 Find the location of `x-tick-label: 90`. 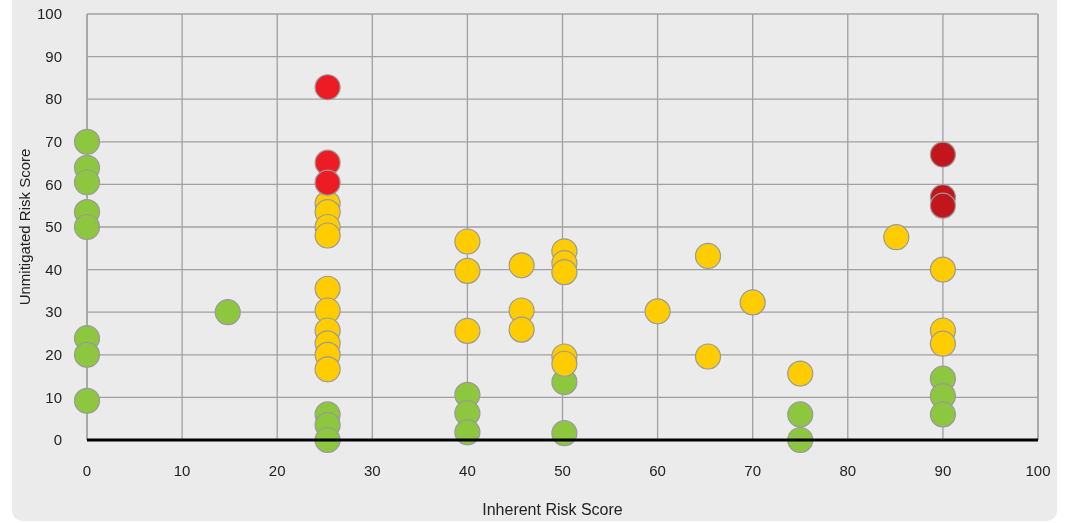

x-tick-label: 90 is located at coordinates (943, 470).